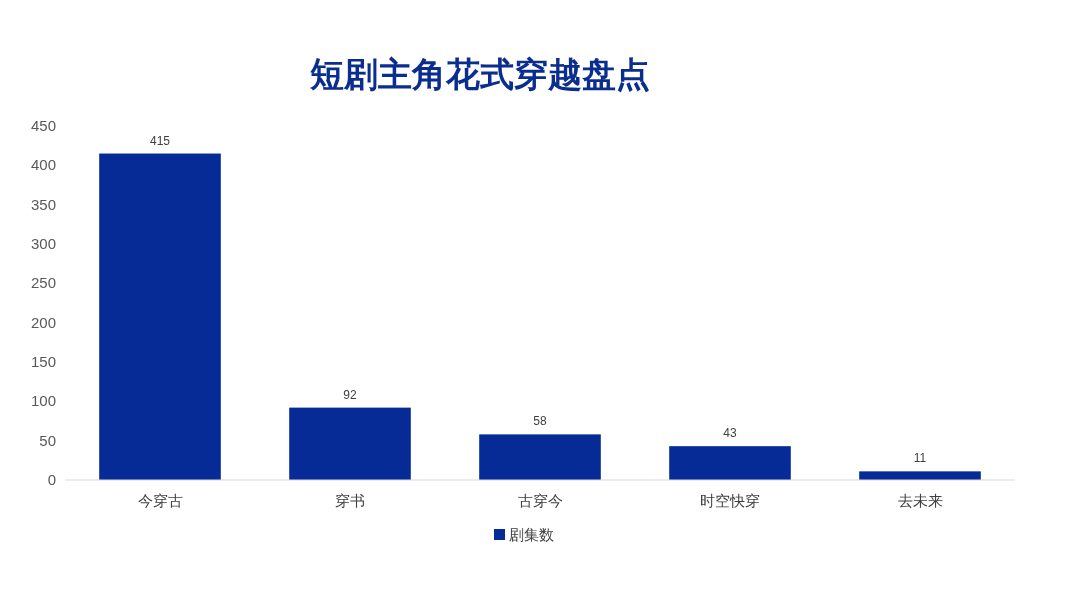 This screenshot has height=608, width=1080. I want to click on x-tick-label: 去未来, so click(920, 500).